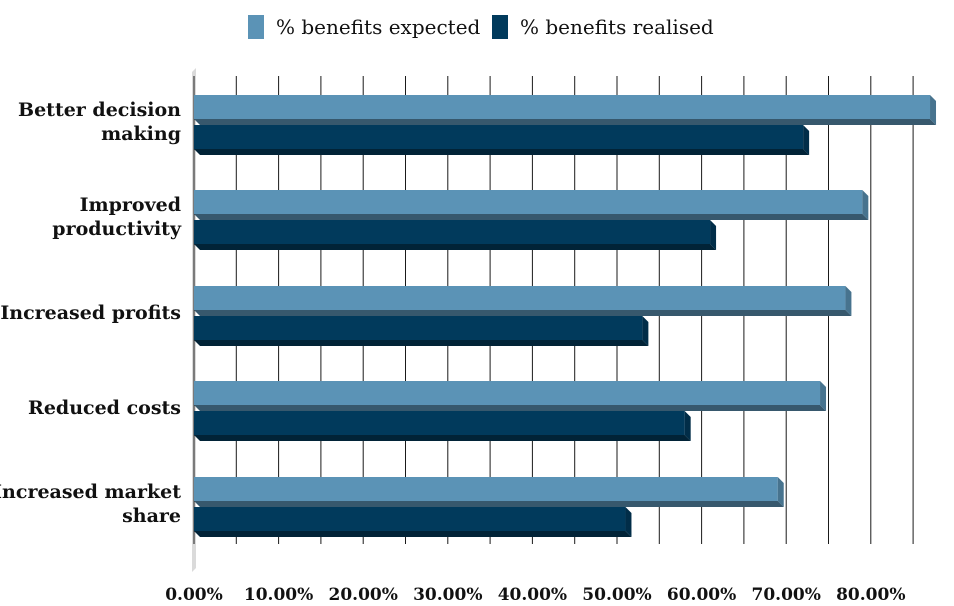 The width and height of the screenshot is (954, 606). What do you see at coordinates (194, 595) in the screenshot?
I see `x-tick-label: 0.00%` at bounding box center [194, 595].